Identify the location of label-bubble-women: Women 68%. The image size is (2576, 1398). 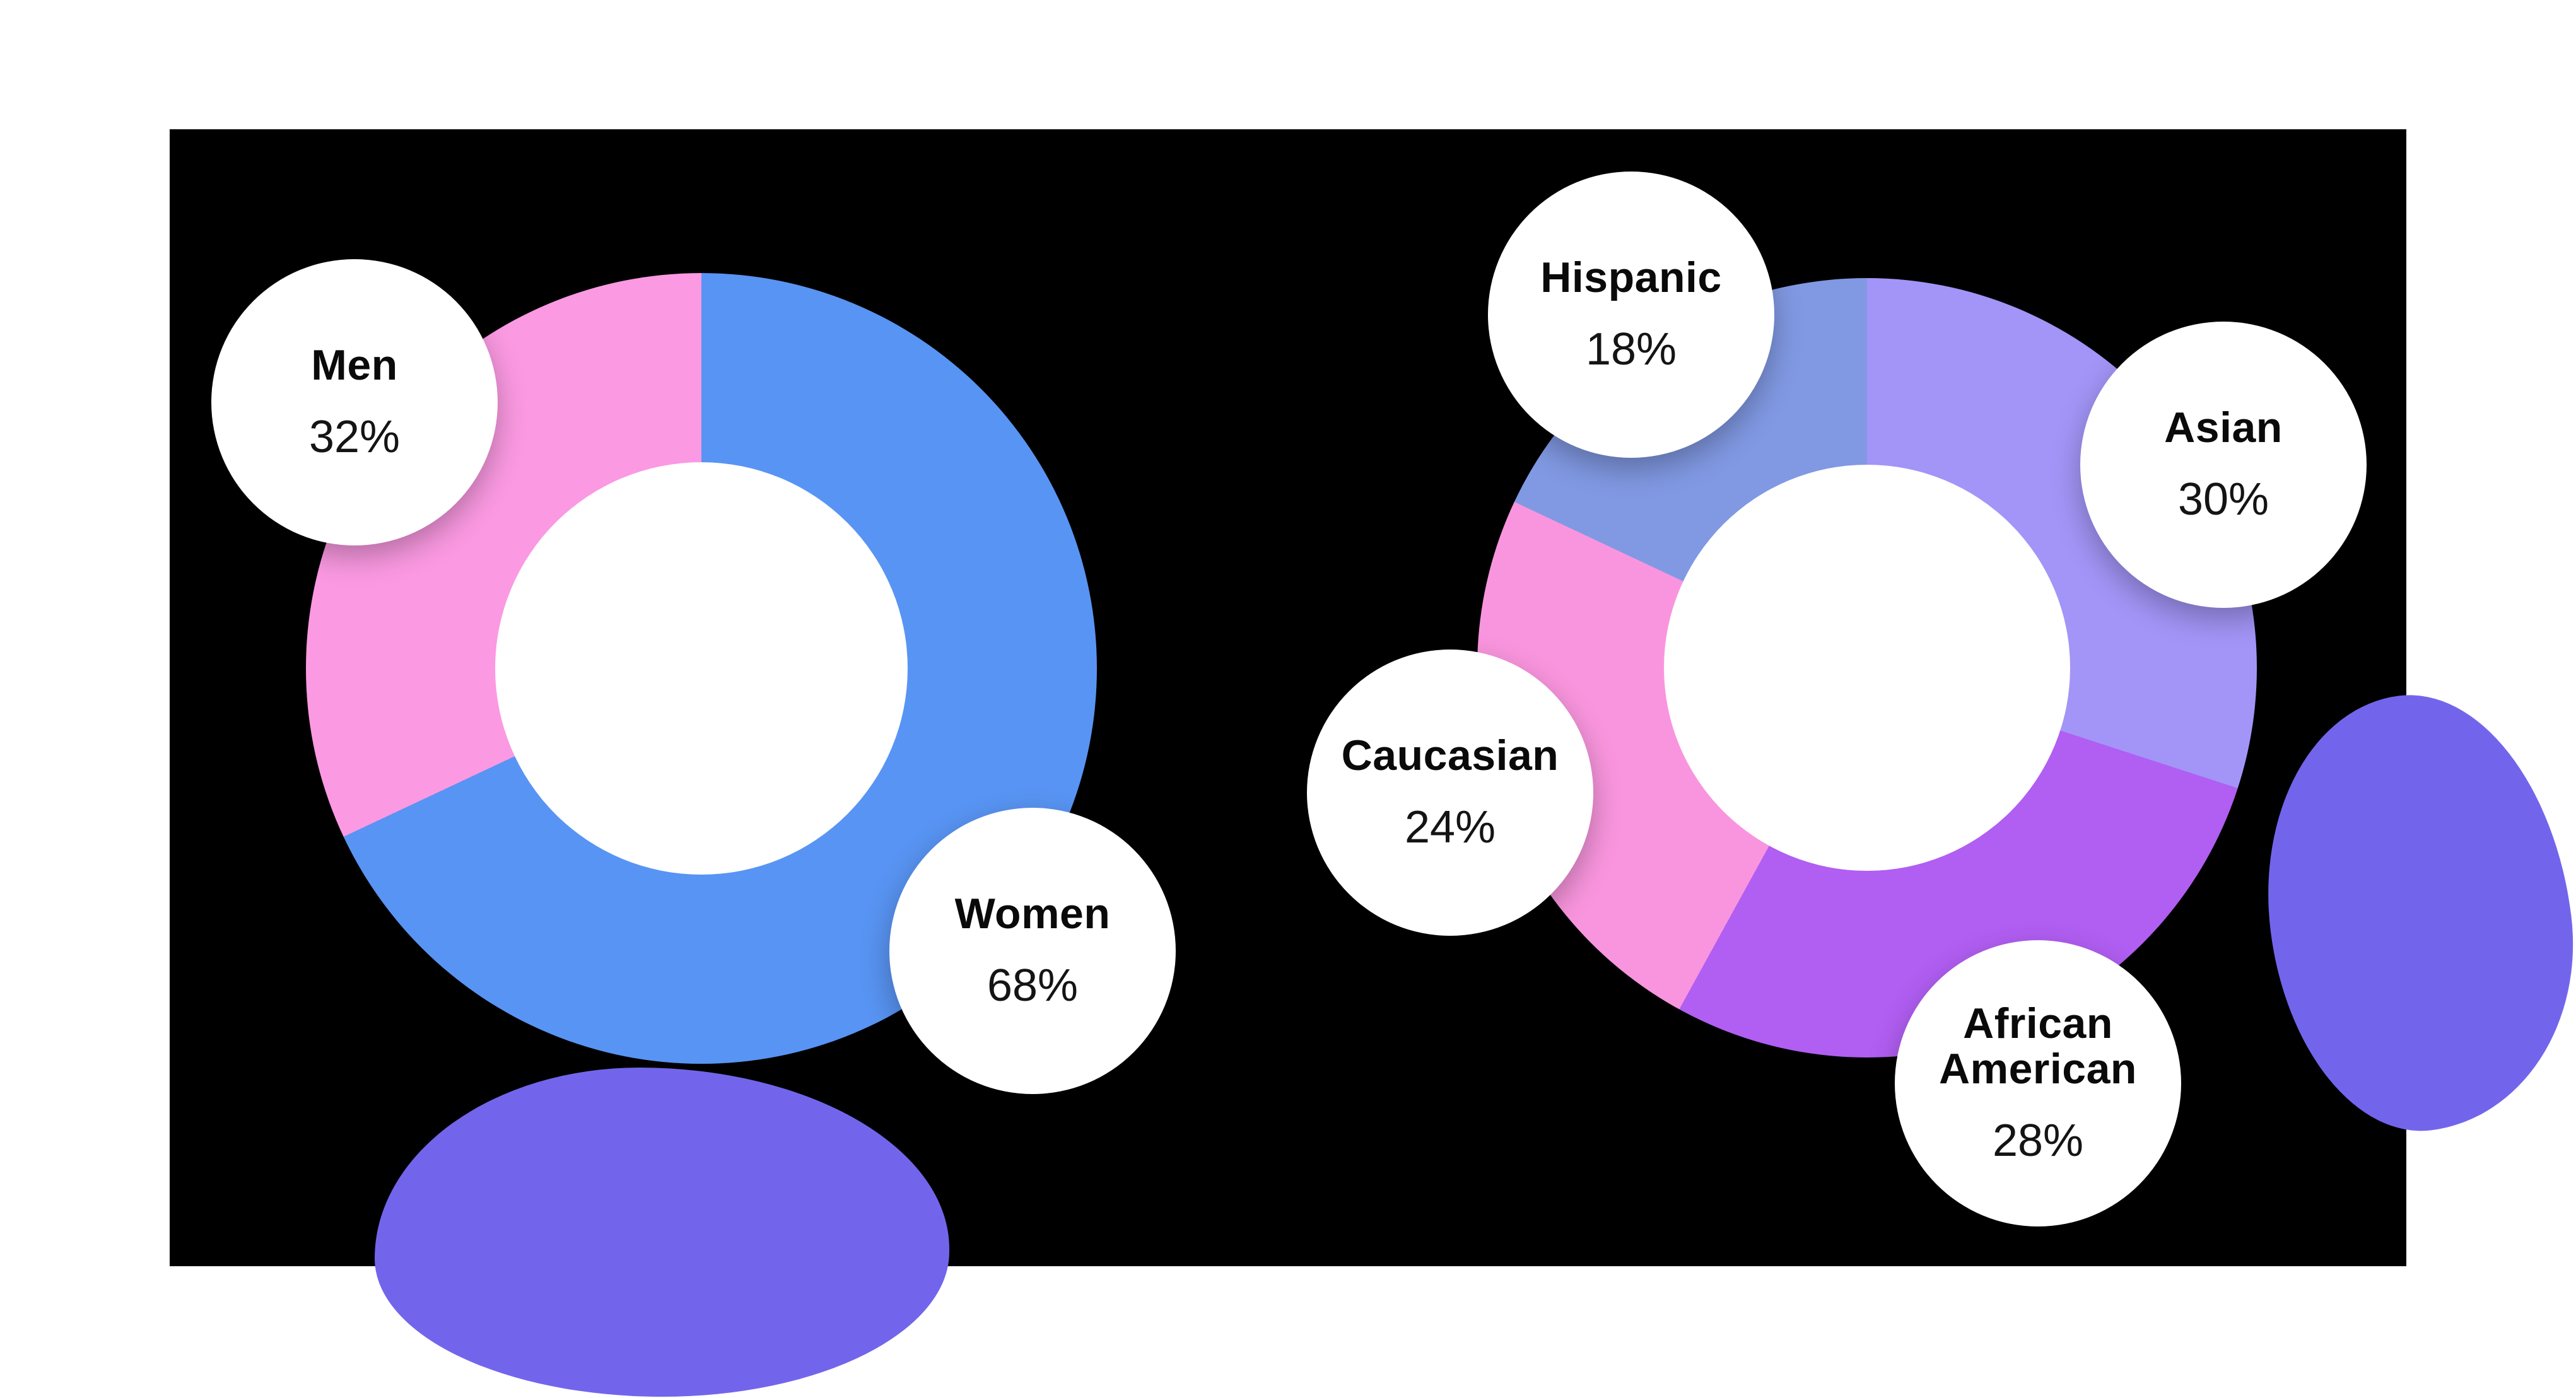
(1032, 951).